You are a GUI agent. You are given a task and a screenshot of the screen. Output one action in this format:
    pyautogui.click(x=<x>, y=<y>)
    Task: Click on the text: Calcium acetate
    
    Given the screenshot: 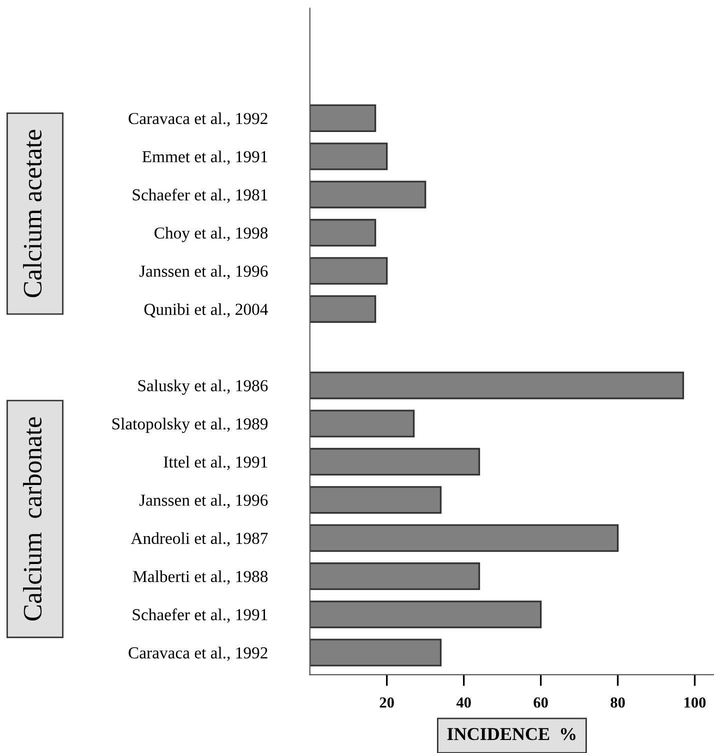 What is the action you would take?
    pyautogui.click(x=32, y=214)
    